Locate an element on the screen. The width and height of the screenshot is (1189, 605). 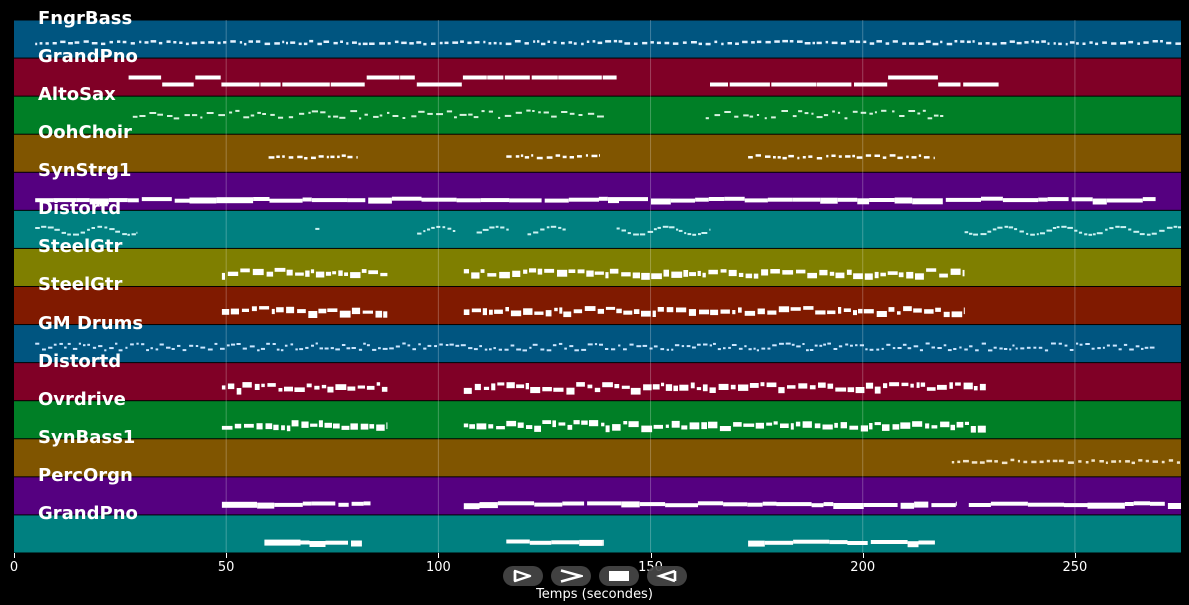
track-label: AltoSax is located at coordinates (77, 95).